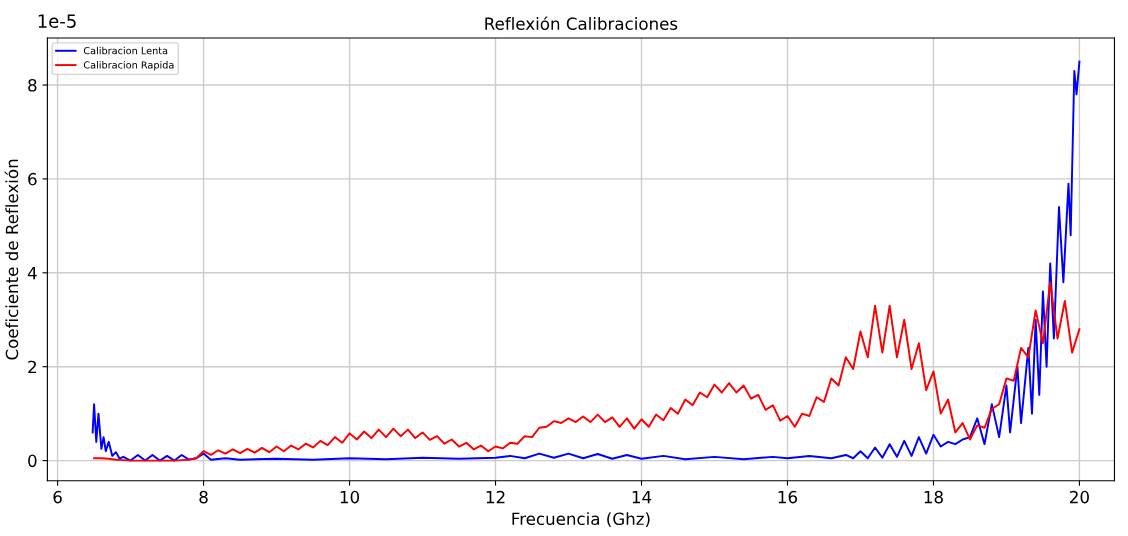 This screenshot has width=1128, height=536. I want to click on chart-title: Reflexión Calibraciones, so click(581, 23).